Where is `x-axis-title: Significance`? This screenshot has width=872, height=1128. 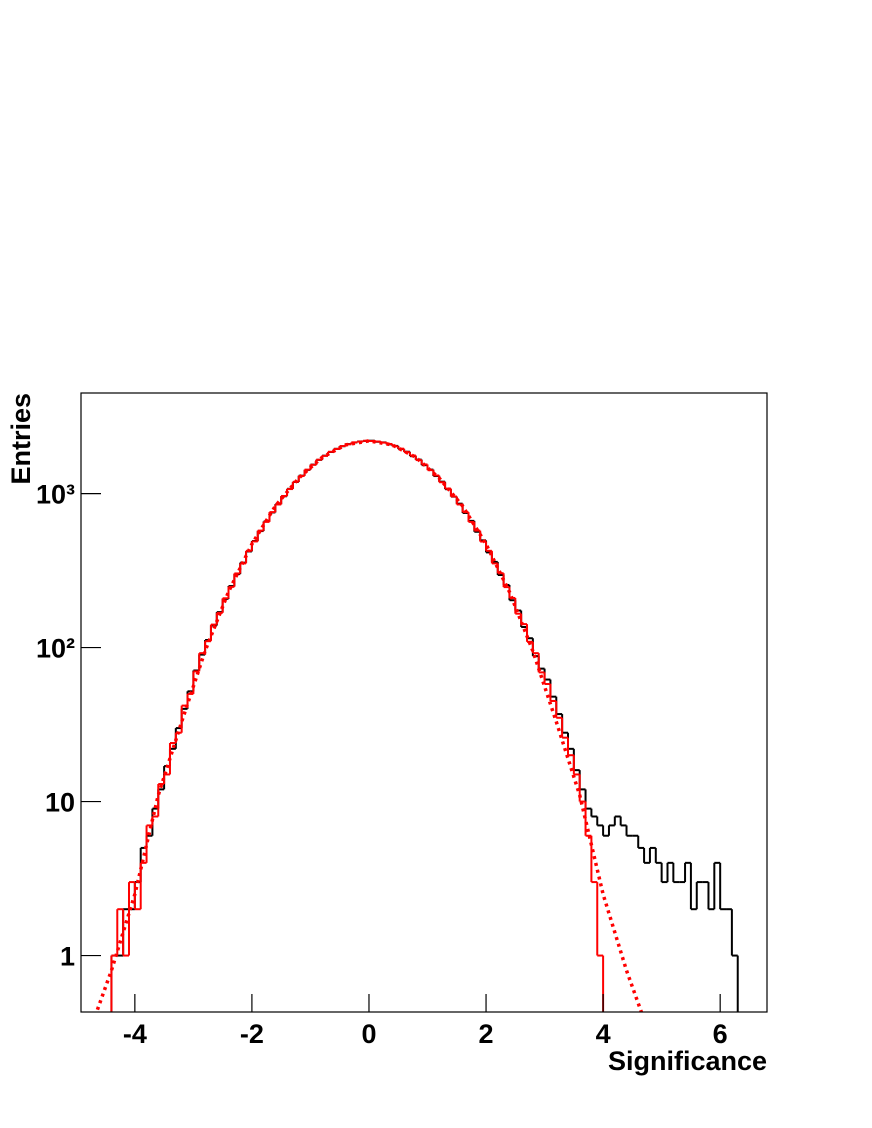
x-axis-title: Significance is located at coordinates (687, 1061).